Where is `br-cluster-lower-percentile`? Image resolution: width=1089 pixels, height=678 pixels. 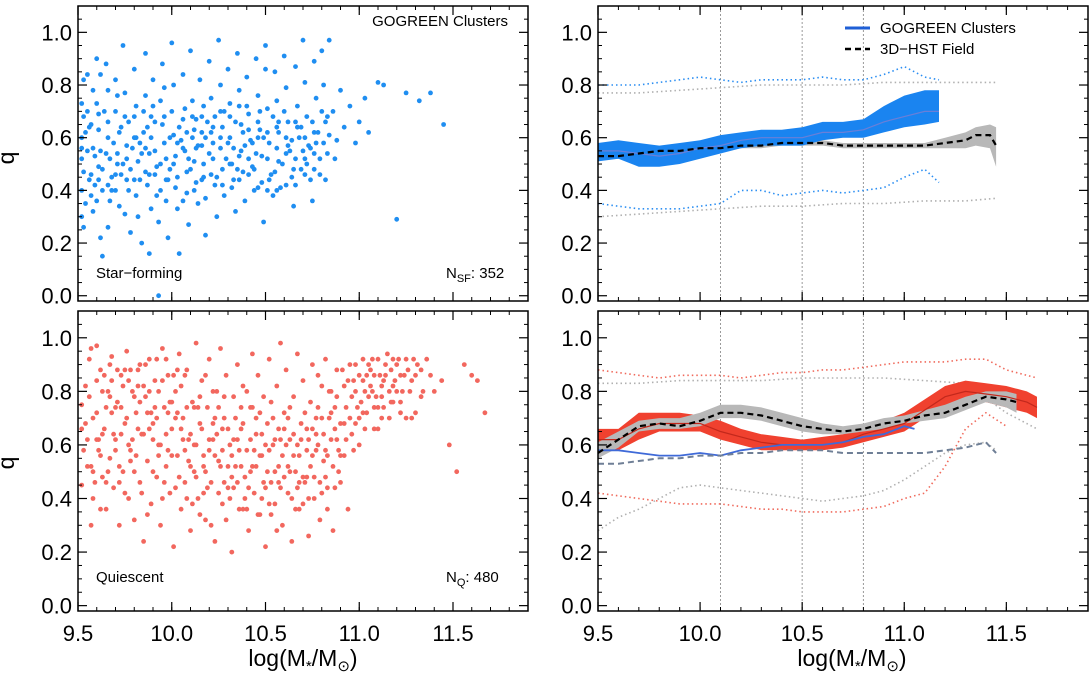
br-cluster-lower-percentile is located at coordinates (802, 462).